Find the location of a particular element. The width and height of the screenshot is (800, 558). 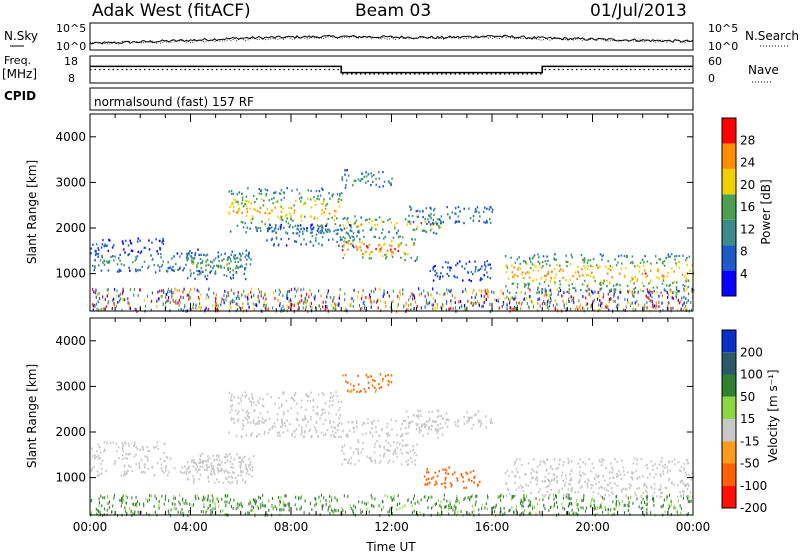

x-tick-label: 08:00 is located at coordinates (291, 527).